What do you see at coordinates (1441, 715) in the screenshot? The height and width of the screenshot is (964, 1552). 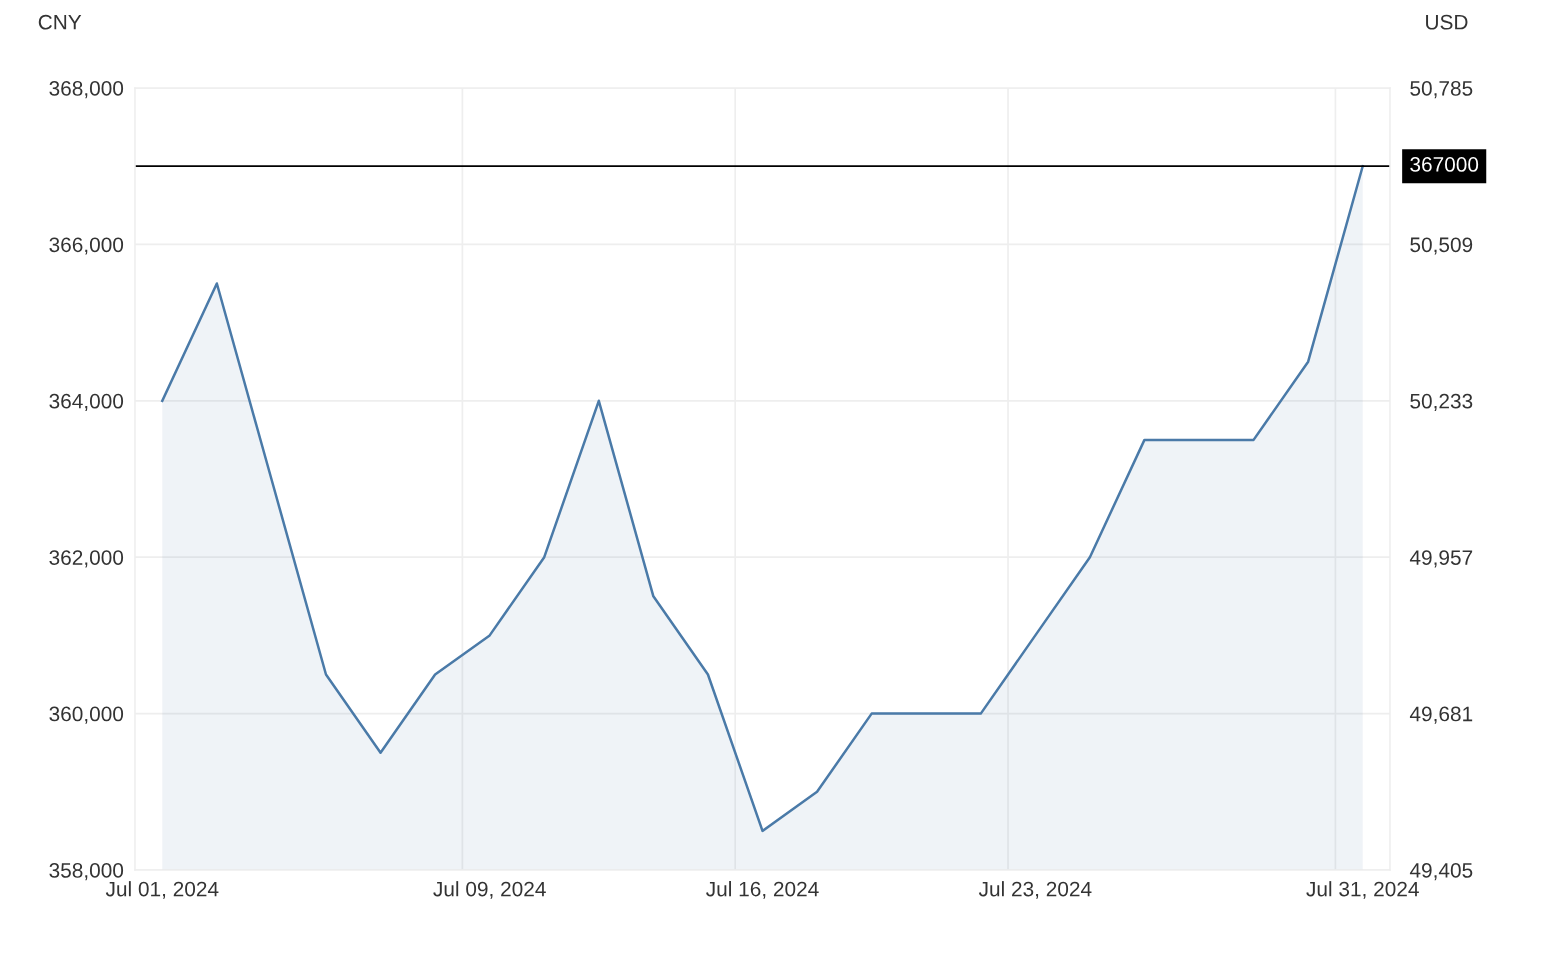 I see `y2-tick-label: 49,681` at bounding box center [1441, 715].